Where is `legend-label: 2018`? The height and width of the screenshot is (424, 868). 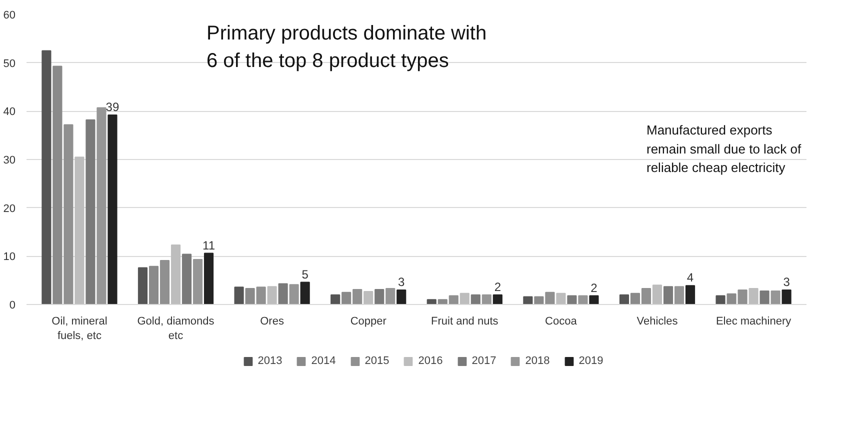
legend-label: 2018 is located at coordinates (537, 361).